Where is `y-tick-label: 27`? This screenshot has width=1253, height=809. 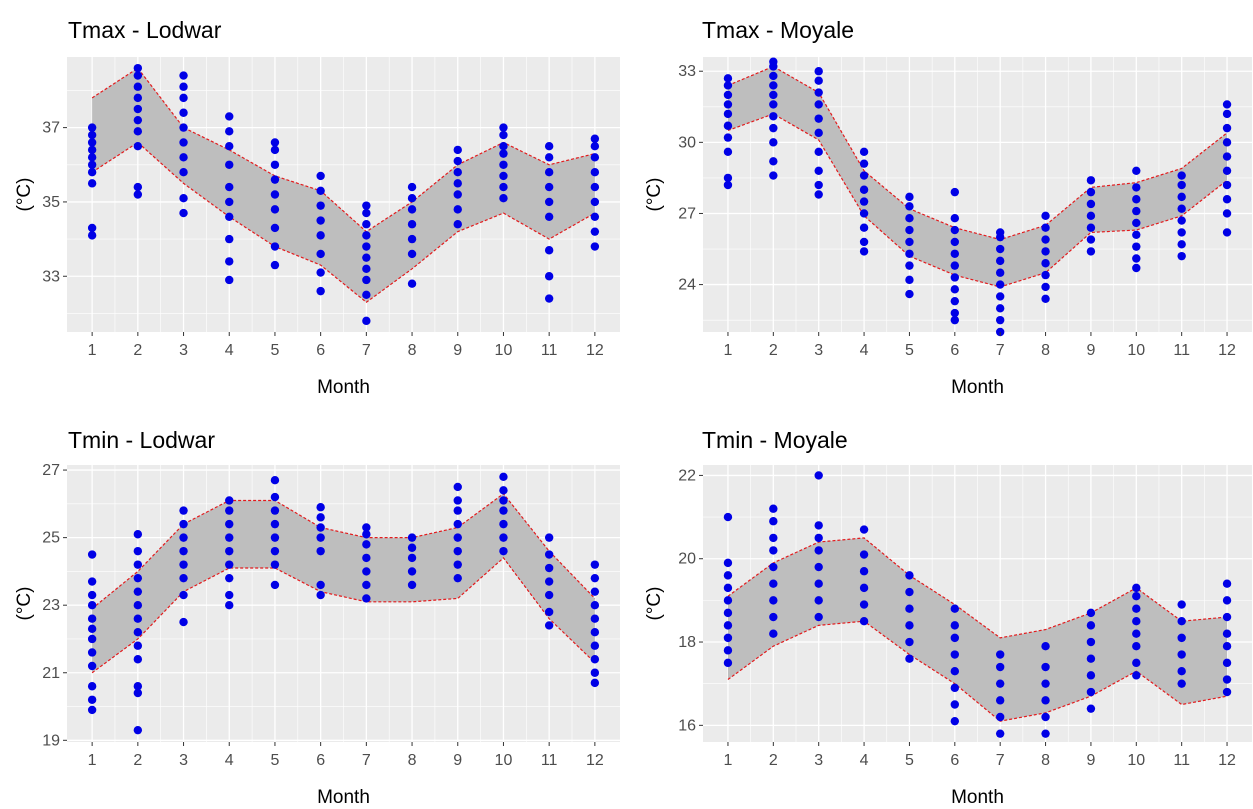
y-tick-label: 27 is located at coordinates (687, 213).